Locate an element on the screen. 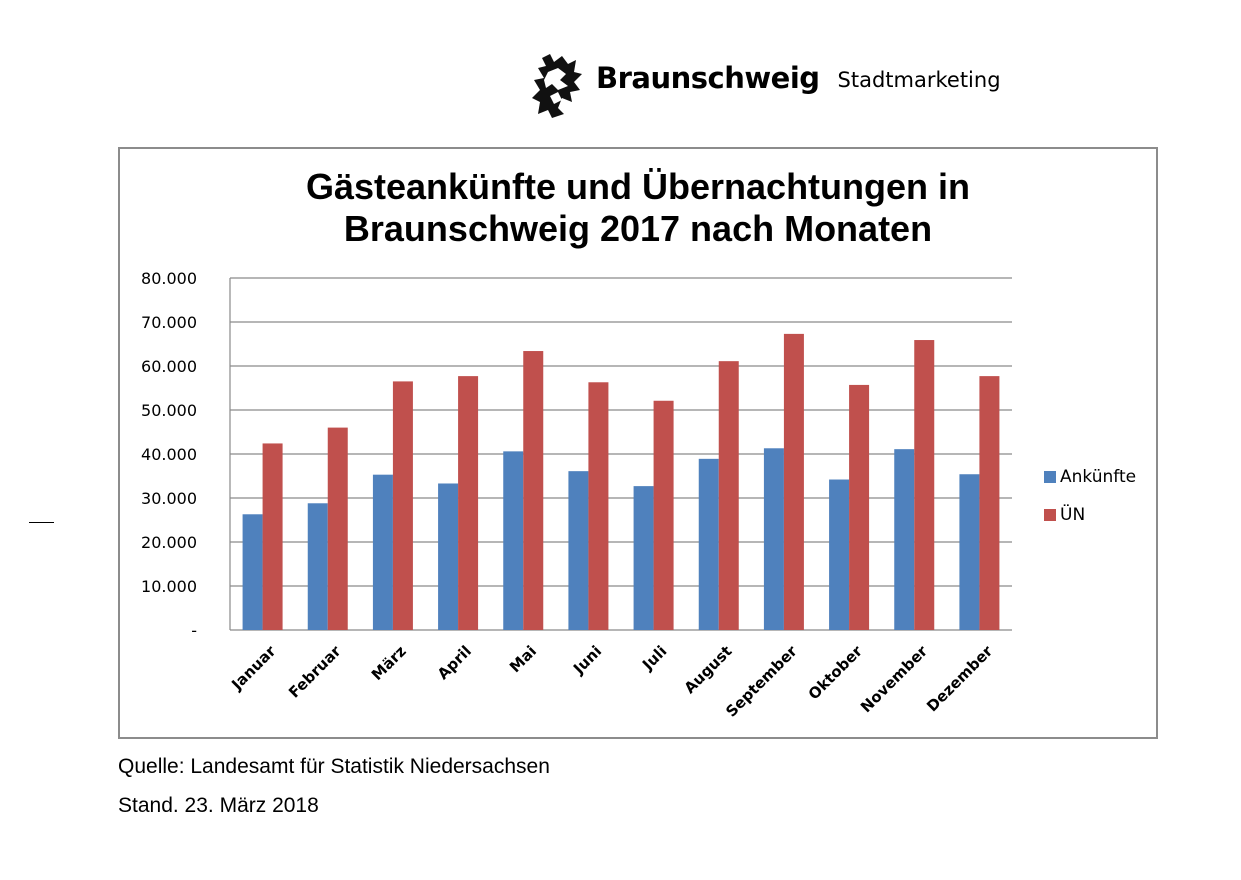 This screenshot has width=1241, height=880. y-tick-label: 20.000 is located at coordinates (169, 542).